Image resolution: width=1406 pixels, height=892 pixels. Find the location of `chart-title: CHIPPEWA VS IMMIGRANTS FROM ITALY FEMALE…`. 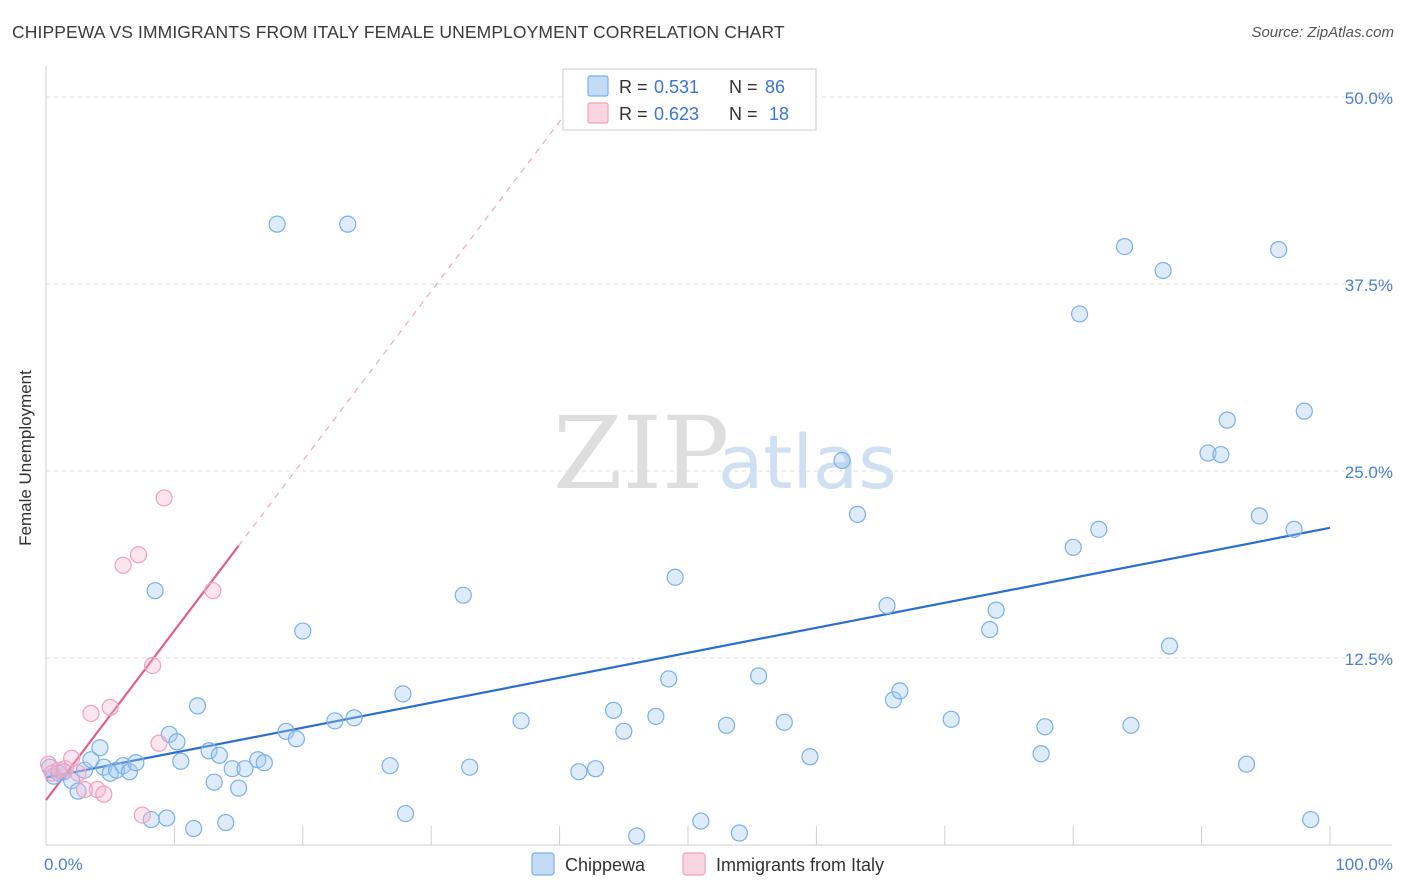

chart-title: CHIPPEWA VS IMMIGRANTS FROM ITALY FEMALE… is located at coordinates (398, 32).